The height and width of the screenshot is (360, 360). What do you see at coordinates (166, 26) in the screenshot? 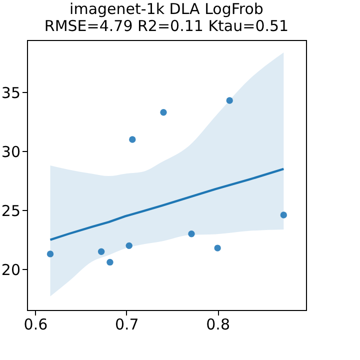
I see `chart-subtitle: RMSE=4.79 R2=0.11 Ktau=0.51` at bounding box center [166, 26].